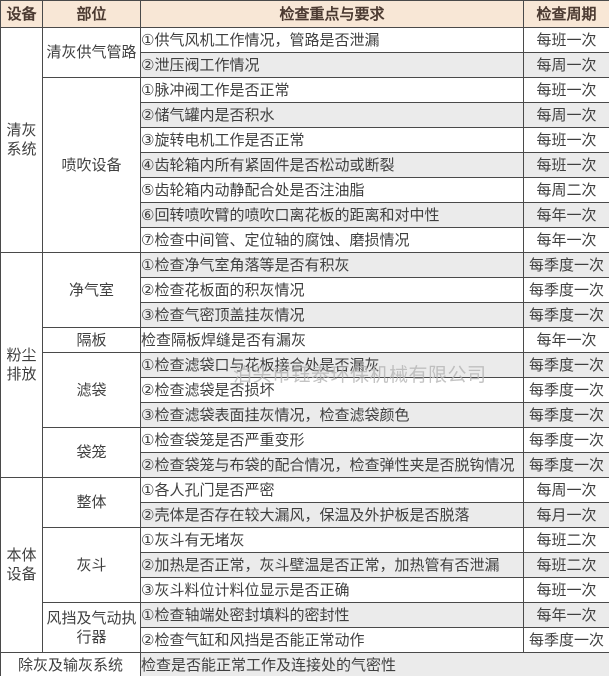  What do you see at coordinates (332, 315) in the screenshot?
I see `requirement-cell: ③检查气密顶盖挂灰情况` at bounding box center [332, 315].